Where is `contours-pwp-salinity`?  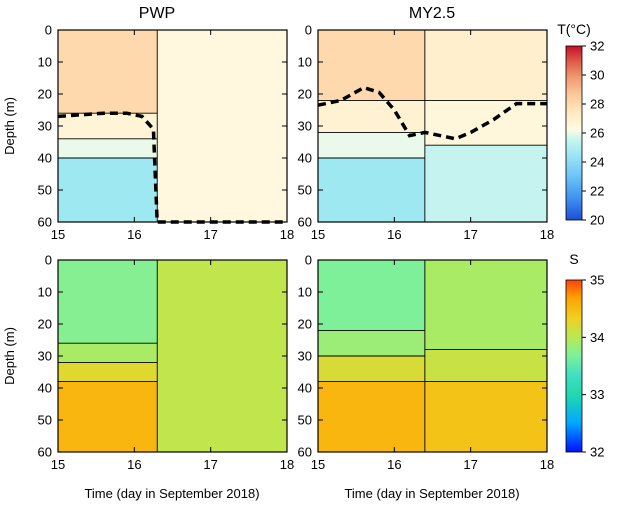
contours-pwp-salinity is located at coordinates (108, 356).